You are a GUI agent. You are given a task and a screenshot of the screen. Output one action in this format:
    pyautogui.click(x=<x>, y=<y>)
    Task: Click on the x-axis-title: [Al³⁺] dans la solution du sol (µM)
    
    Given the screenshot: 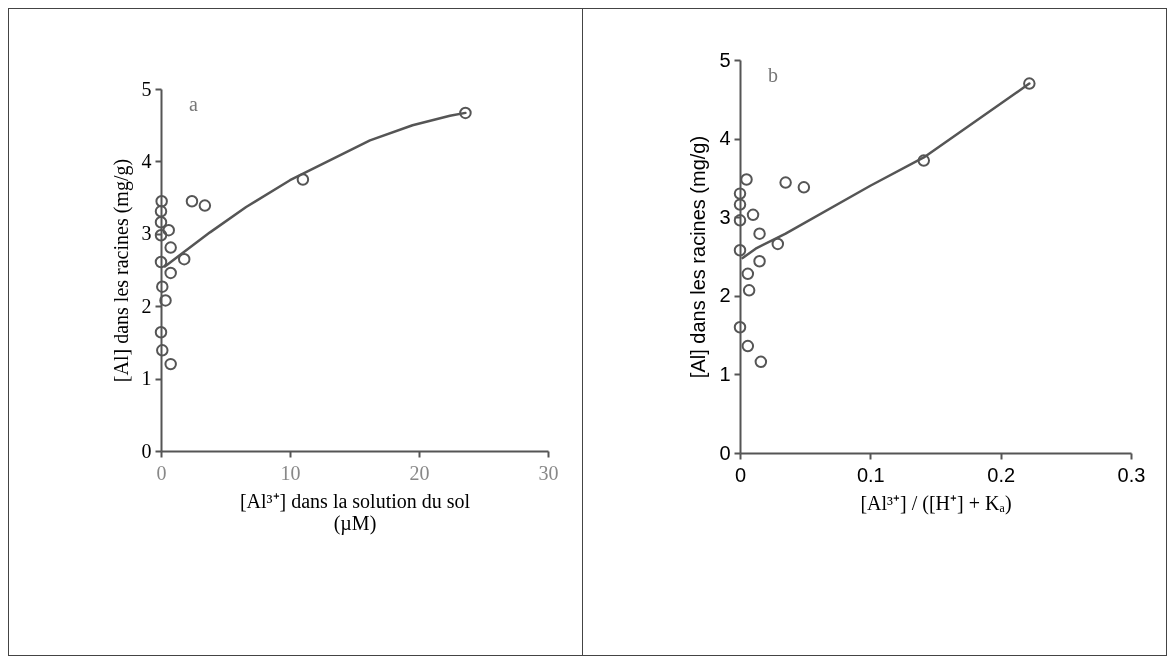 What is the action you would take?
    pyautogui.click(x=355, y=512)
    